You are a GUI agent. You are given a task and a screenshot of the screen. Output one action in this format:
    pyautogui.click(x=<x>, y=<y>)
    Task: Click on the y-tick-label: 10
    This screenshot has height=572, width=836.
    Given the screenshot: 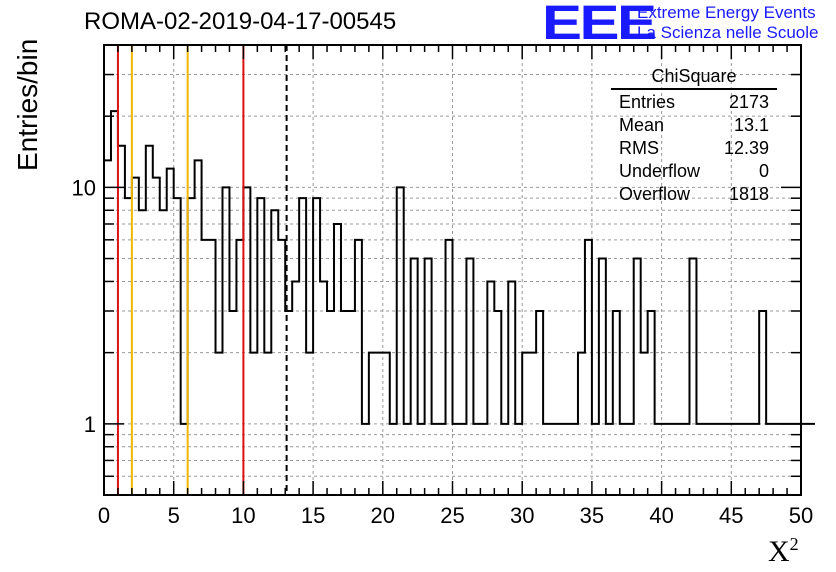 What is the action you would take?
    pyautogui.click(x=84, y=187)
    